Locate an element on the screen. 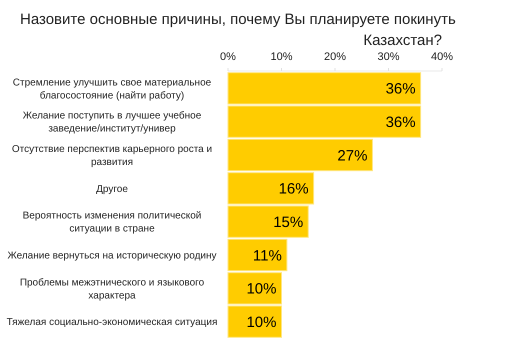  x-tick-label: 20% is located at coordinates (335, 57).